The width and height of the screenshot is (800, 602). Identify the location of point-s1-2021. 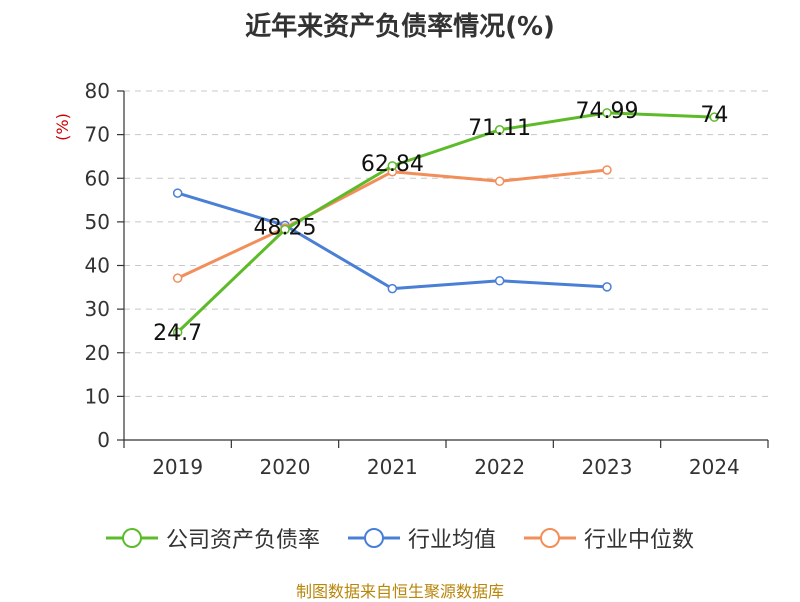
(392, 288).